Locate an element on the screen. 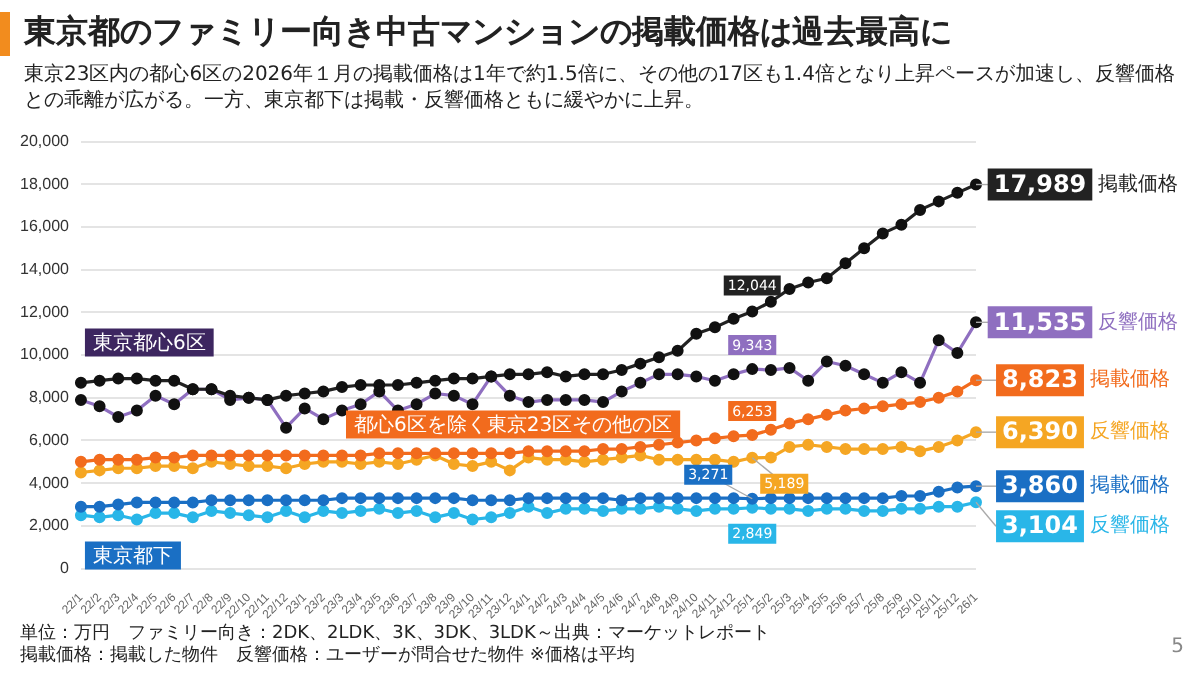  y-tick-label: 12,000 is located at coordinates (45, 311).